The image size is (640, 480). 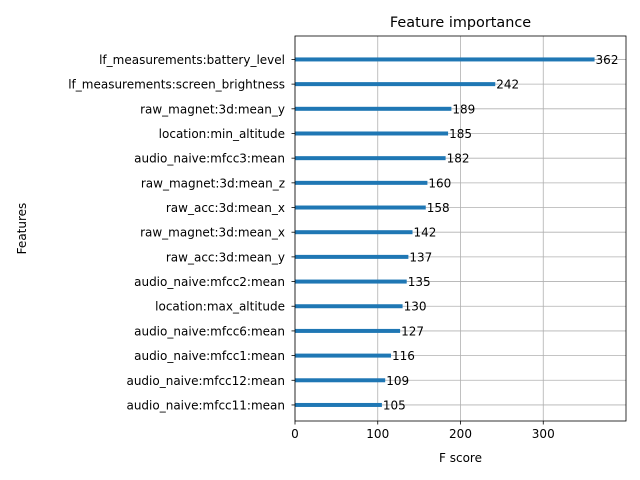 I want to click on bar-value-label: 160, so click(x=439, y=183).